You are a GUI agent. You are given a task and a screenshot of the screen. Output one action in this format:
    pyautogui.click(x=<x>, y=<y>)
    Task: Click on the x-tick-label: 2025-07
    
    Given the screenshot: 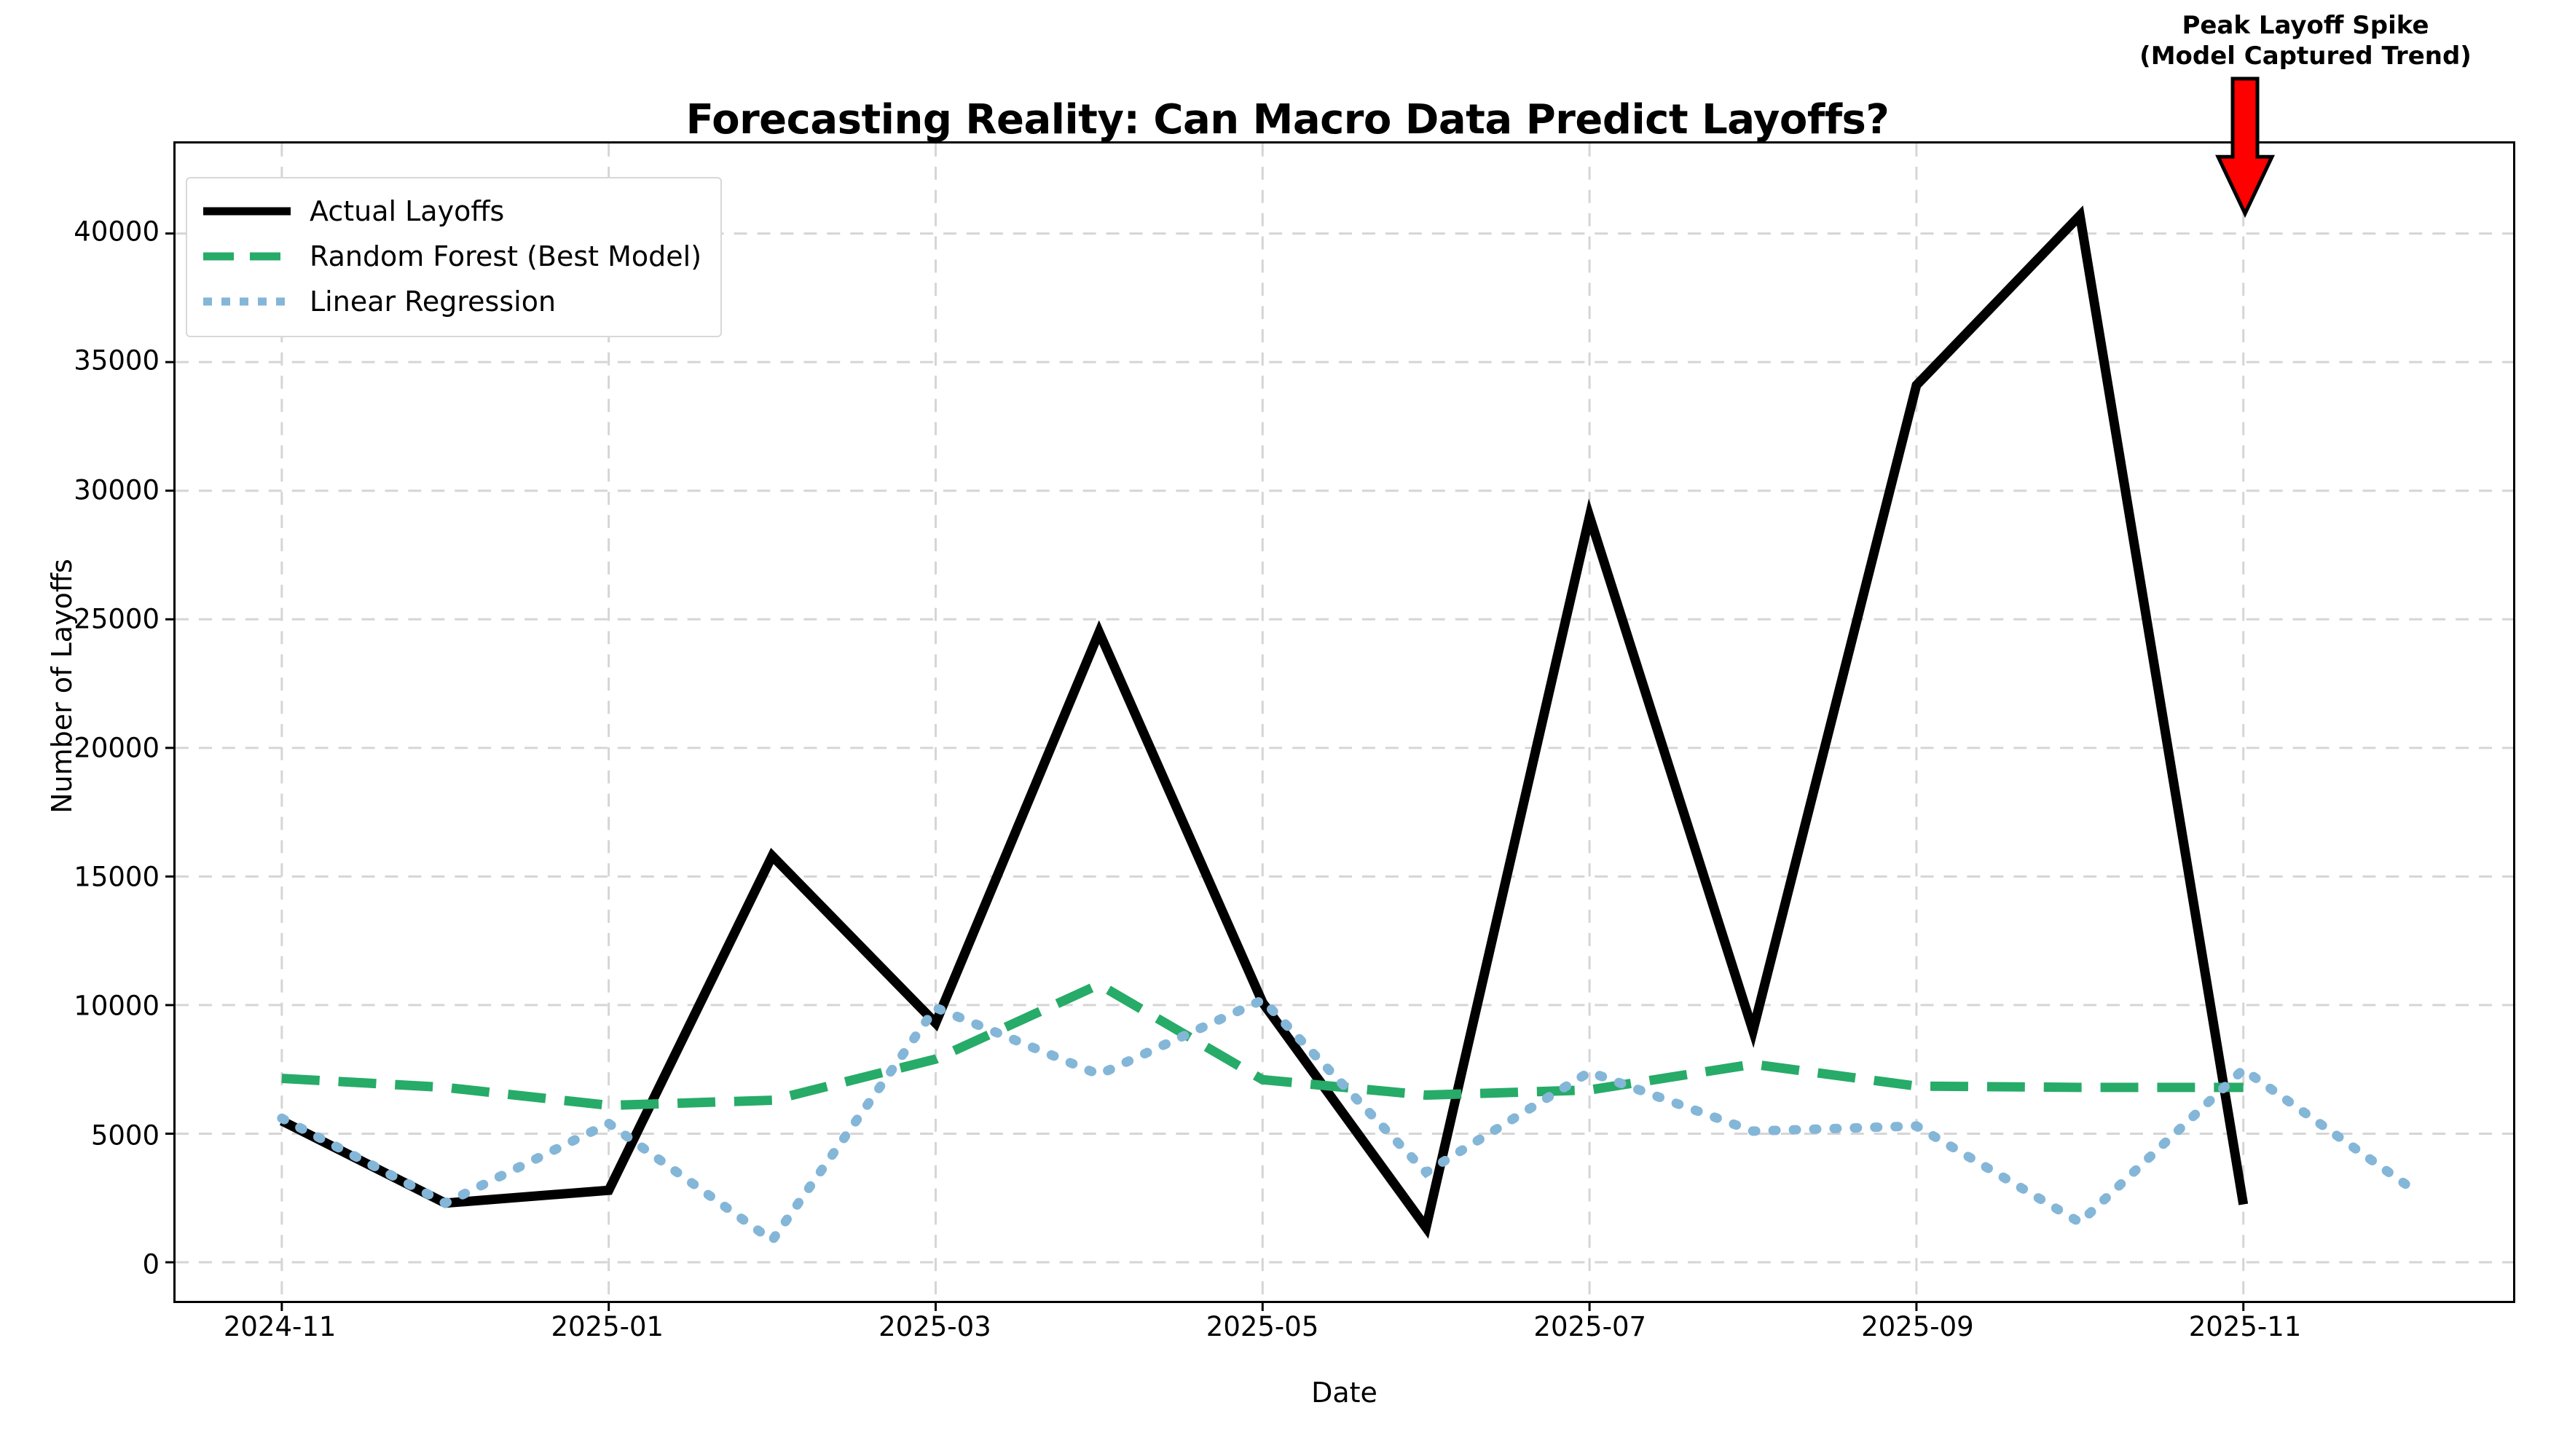 What is the action you would take?
    pyautogui.click(x=1590, y=1326)
    